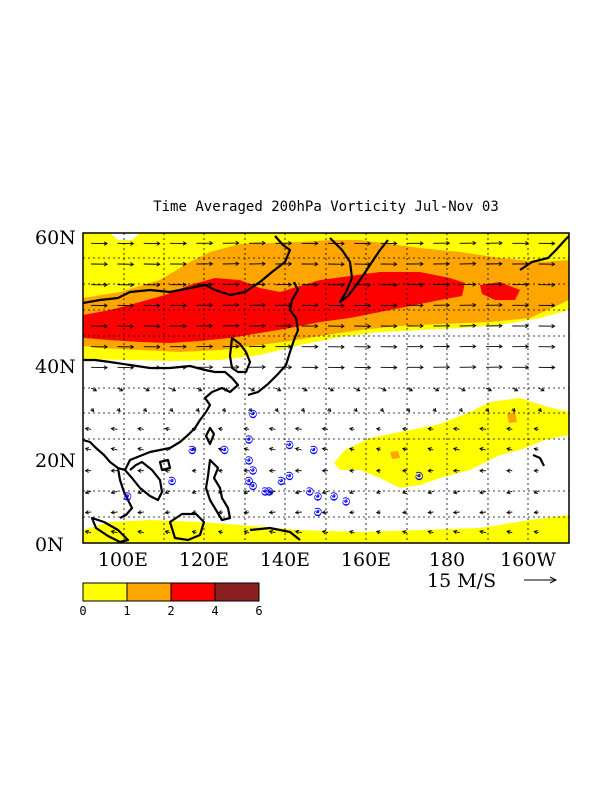 This screenshot has width=612, height=792. Describe the element at coordinates (275, 533) in the screenshot. I see `coastline-new-guinea` at that location.